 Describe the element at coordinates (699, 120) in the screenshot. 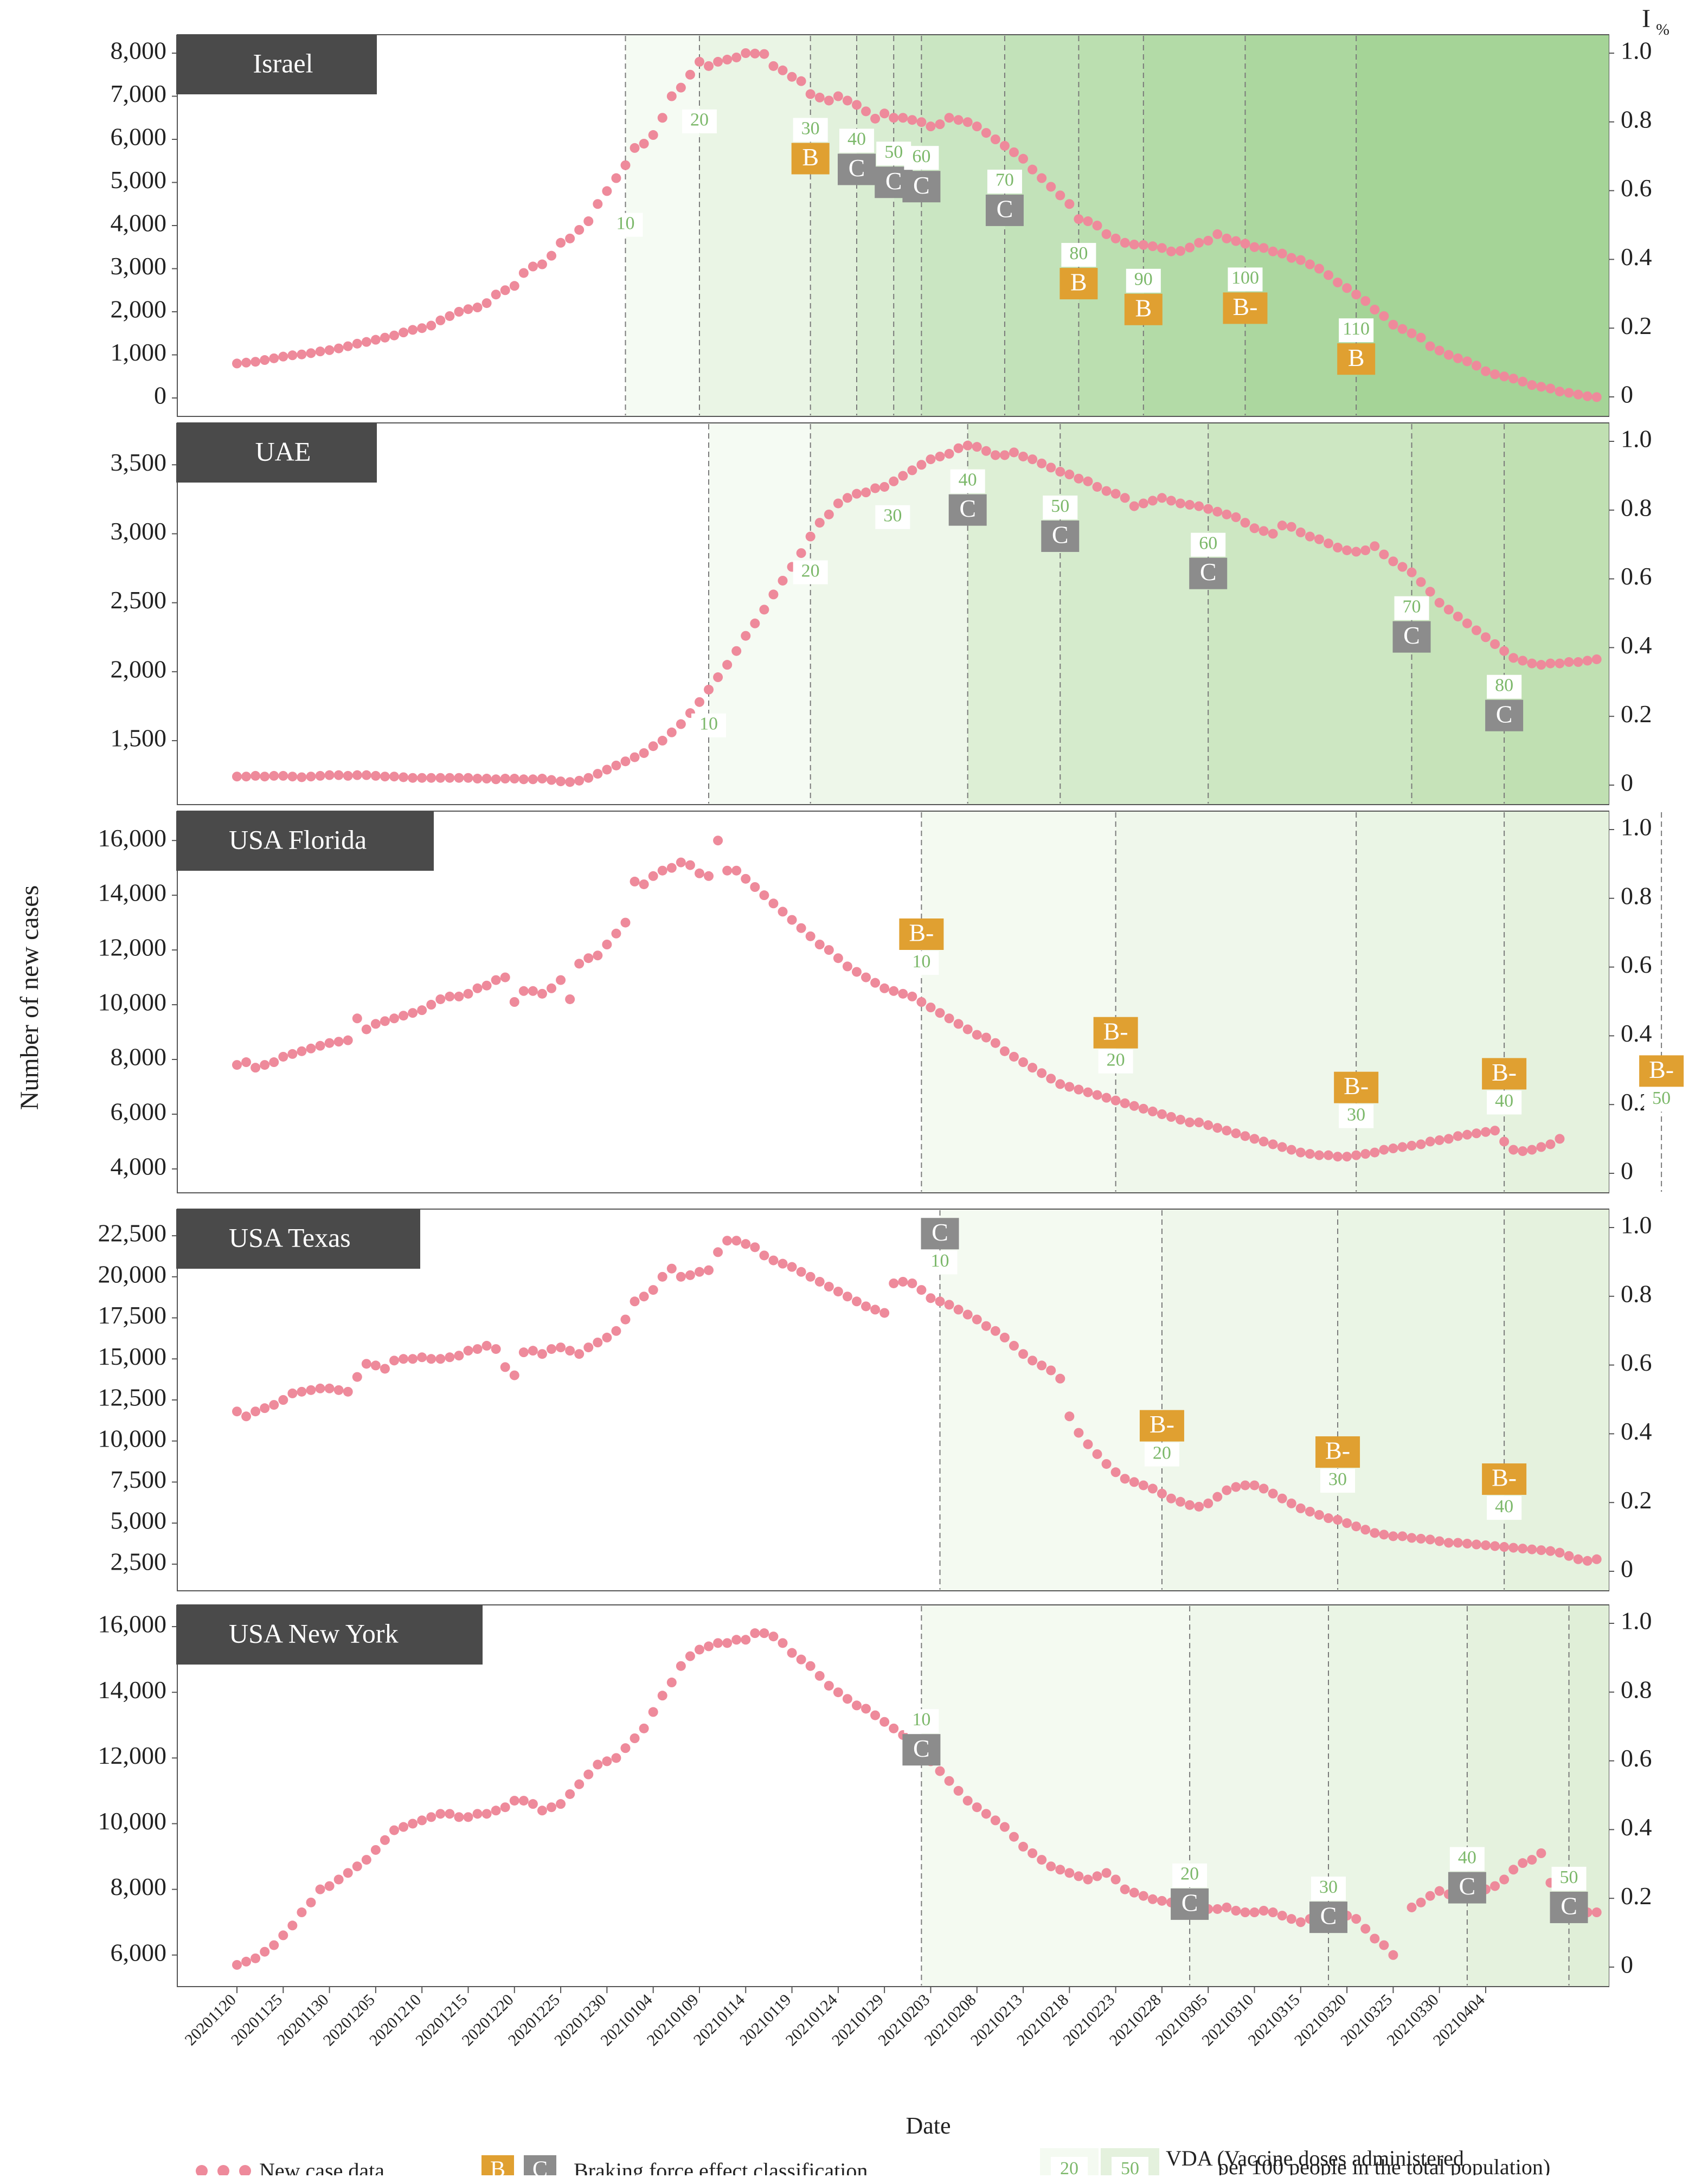

I see `vda-label: 20` at that location.